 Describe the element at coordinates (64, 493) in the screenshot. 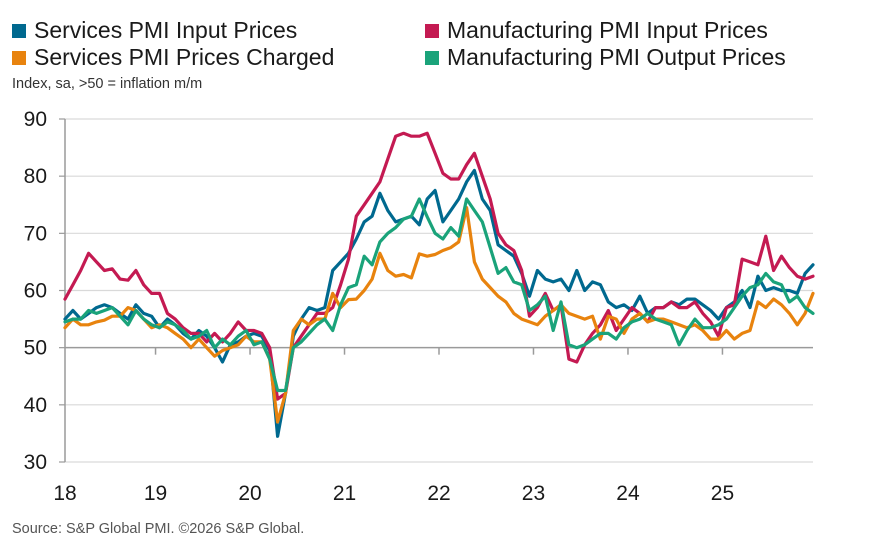

I see `x-tick-label: 18` at that location.